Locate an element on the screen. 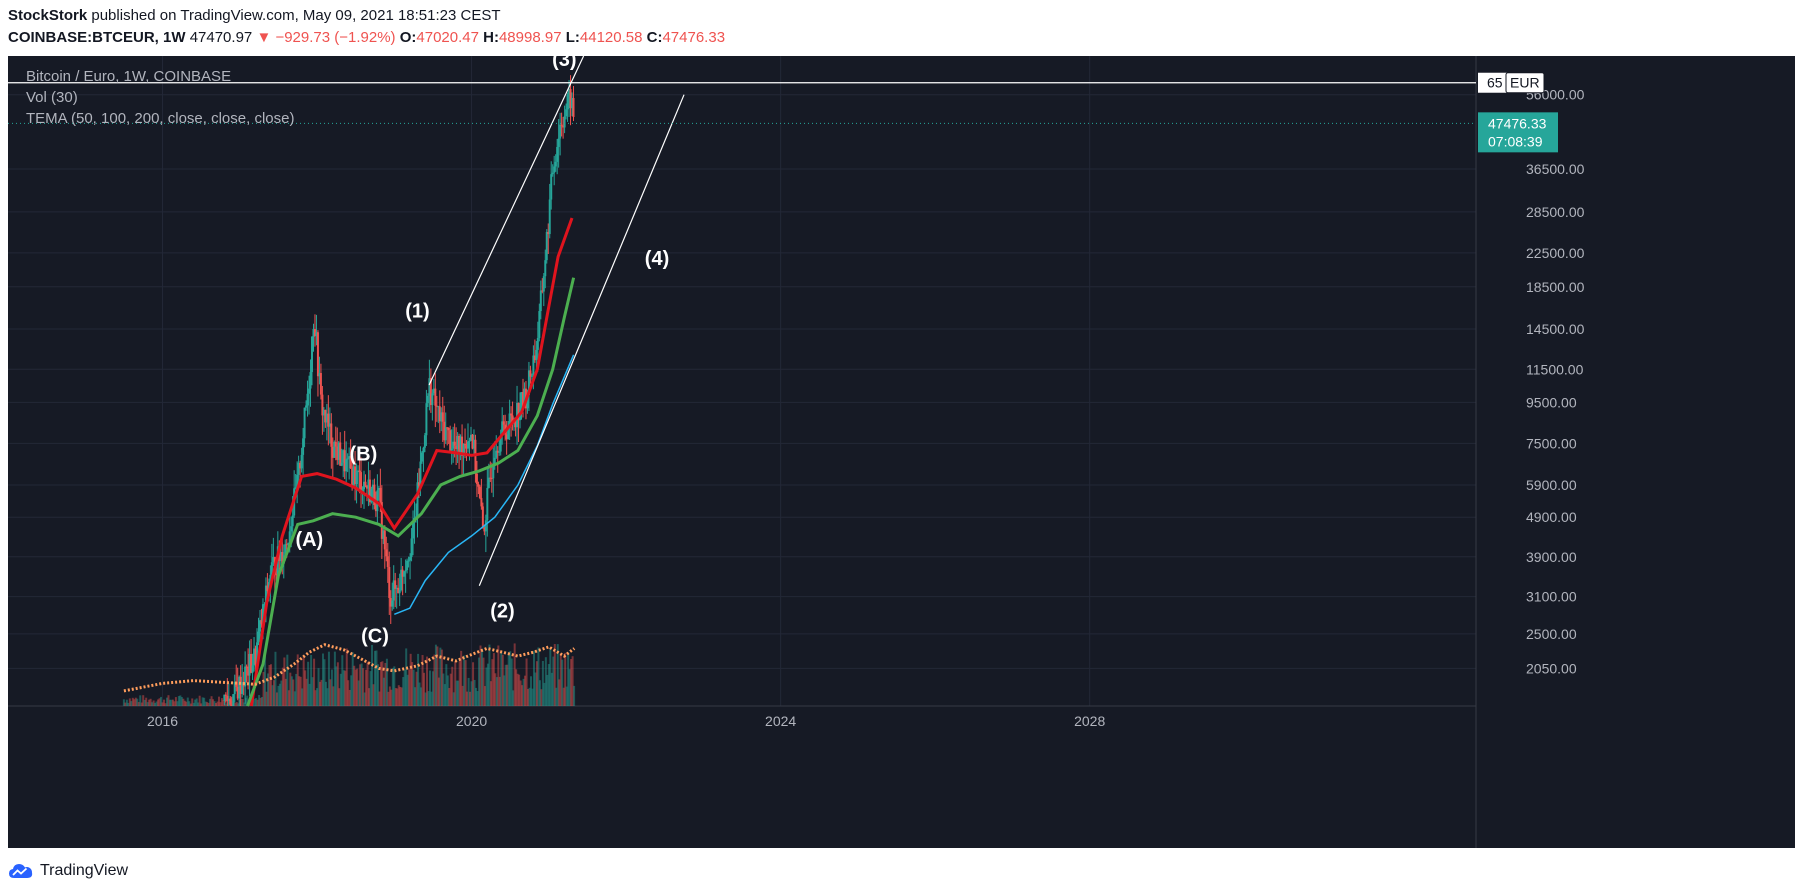 This screenshot has height=895, width=1805. tradingview-brand: TradingView is located at coordinates (84, 870).